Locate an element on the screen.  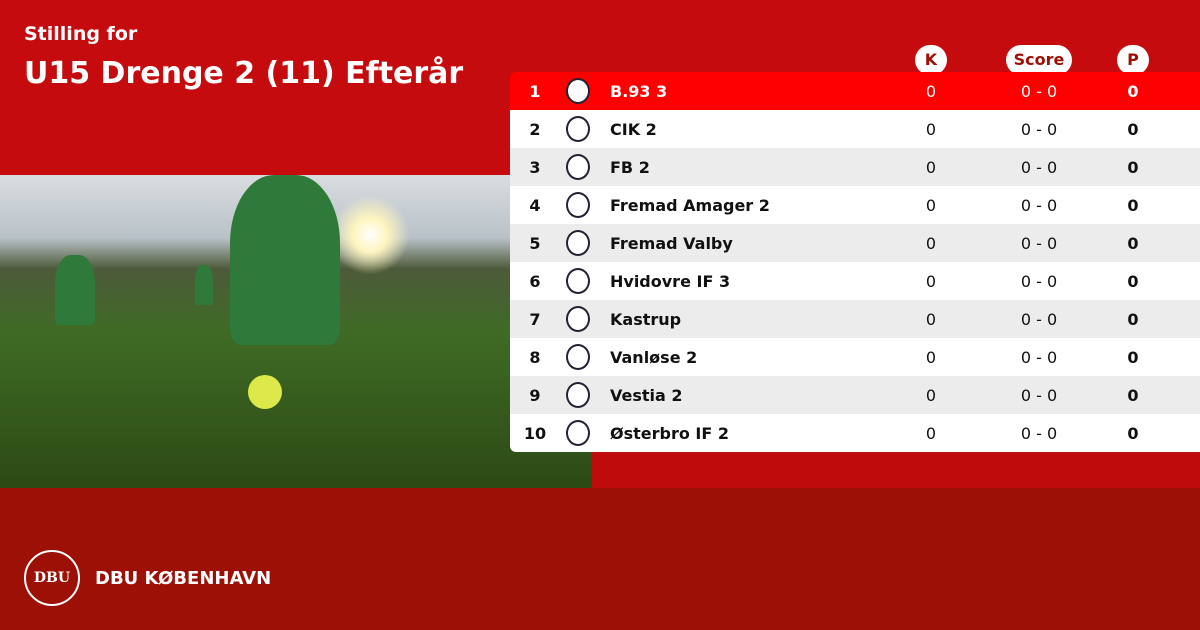
cell-name: B.93 3 is located at coordinates (639, 91).